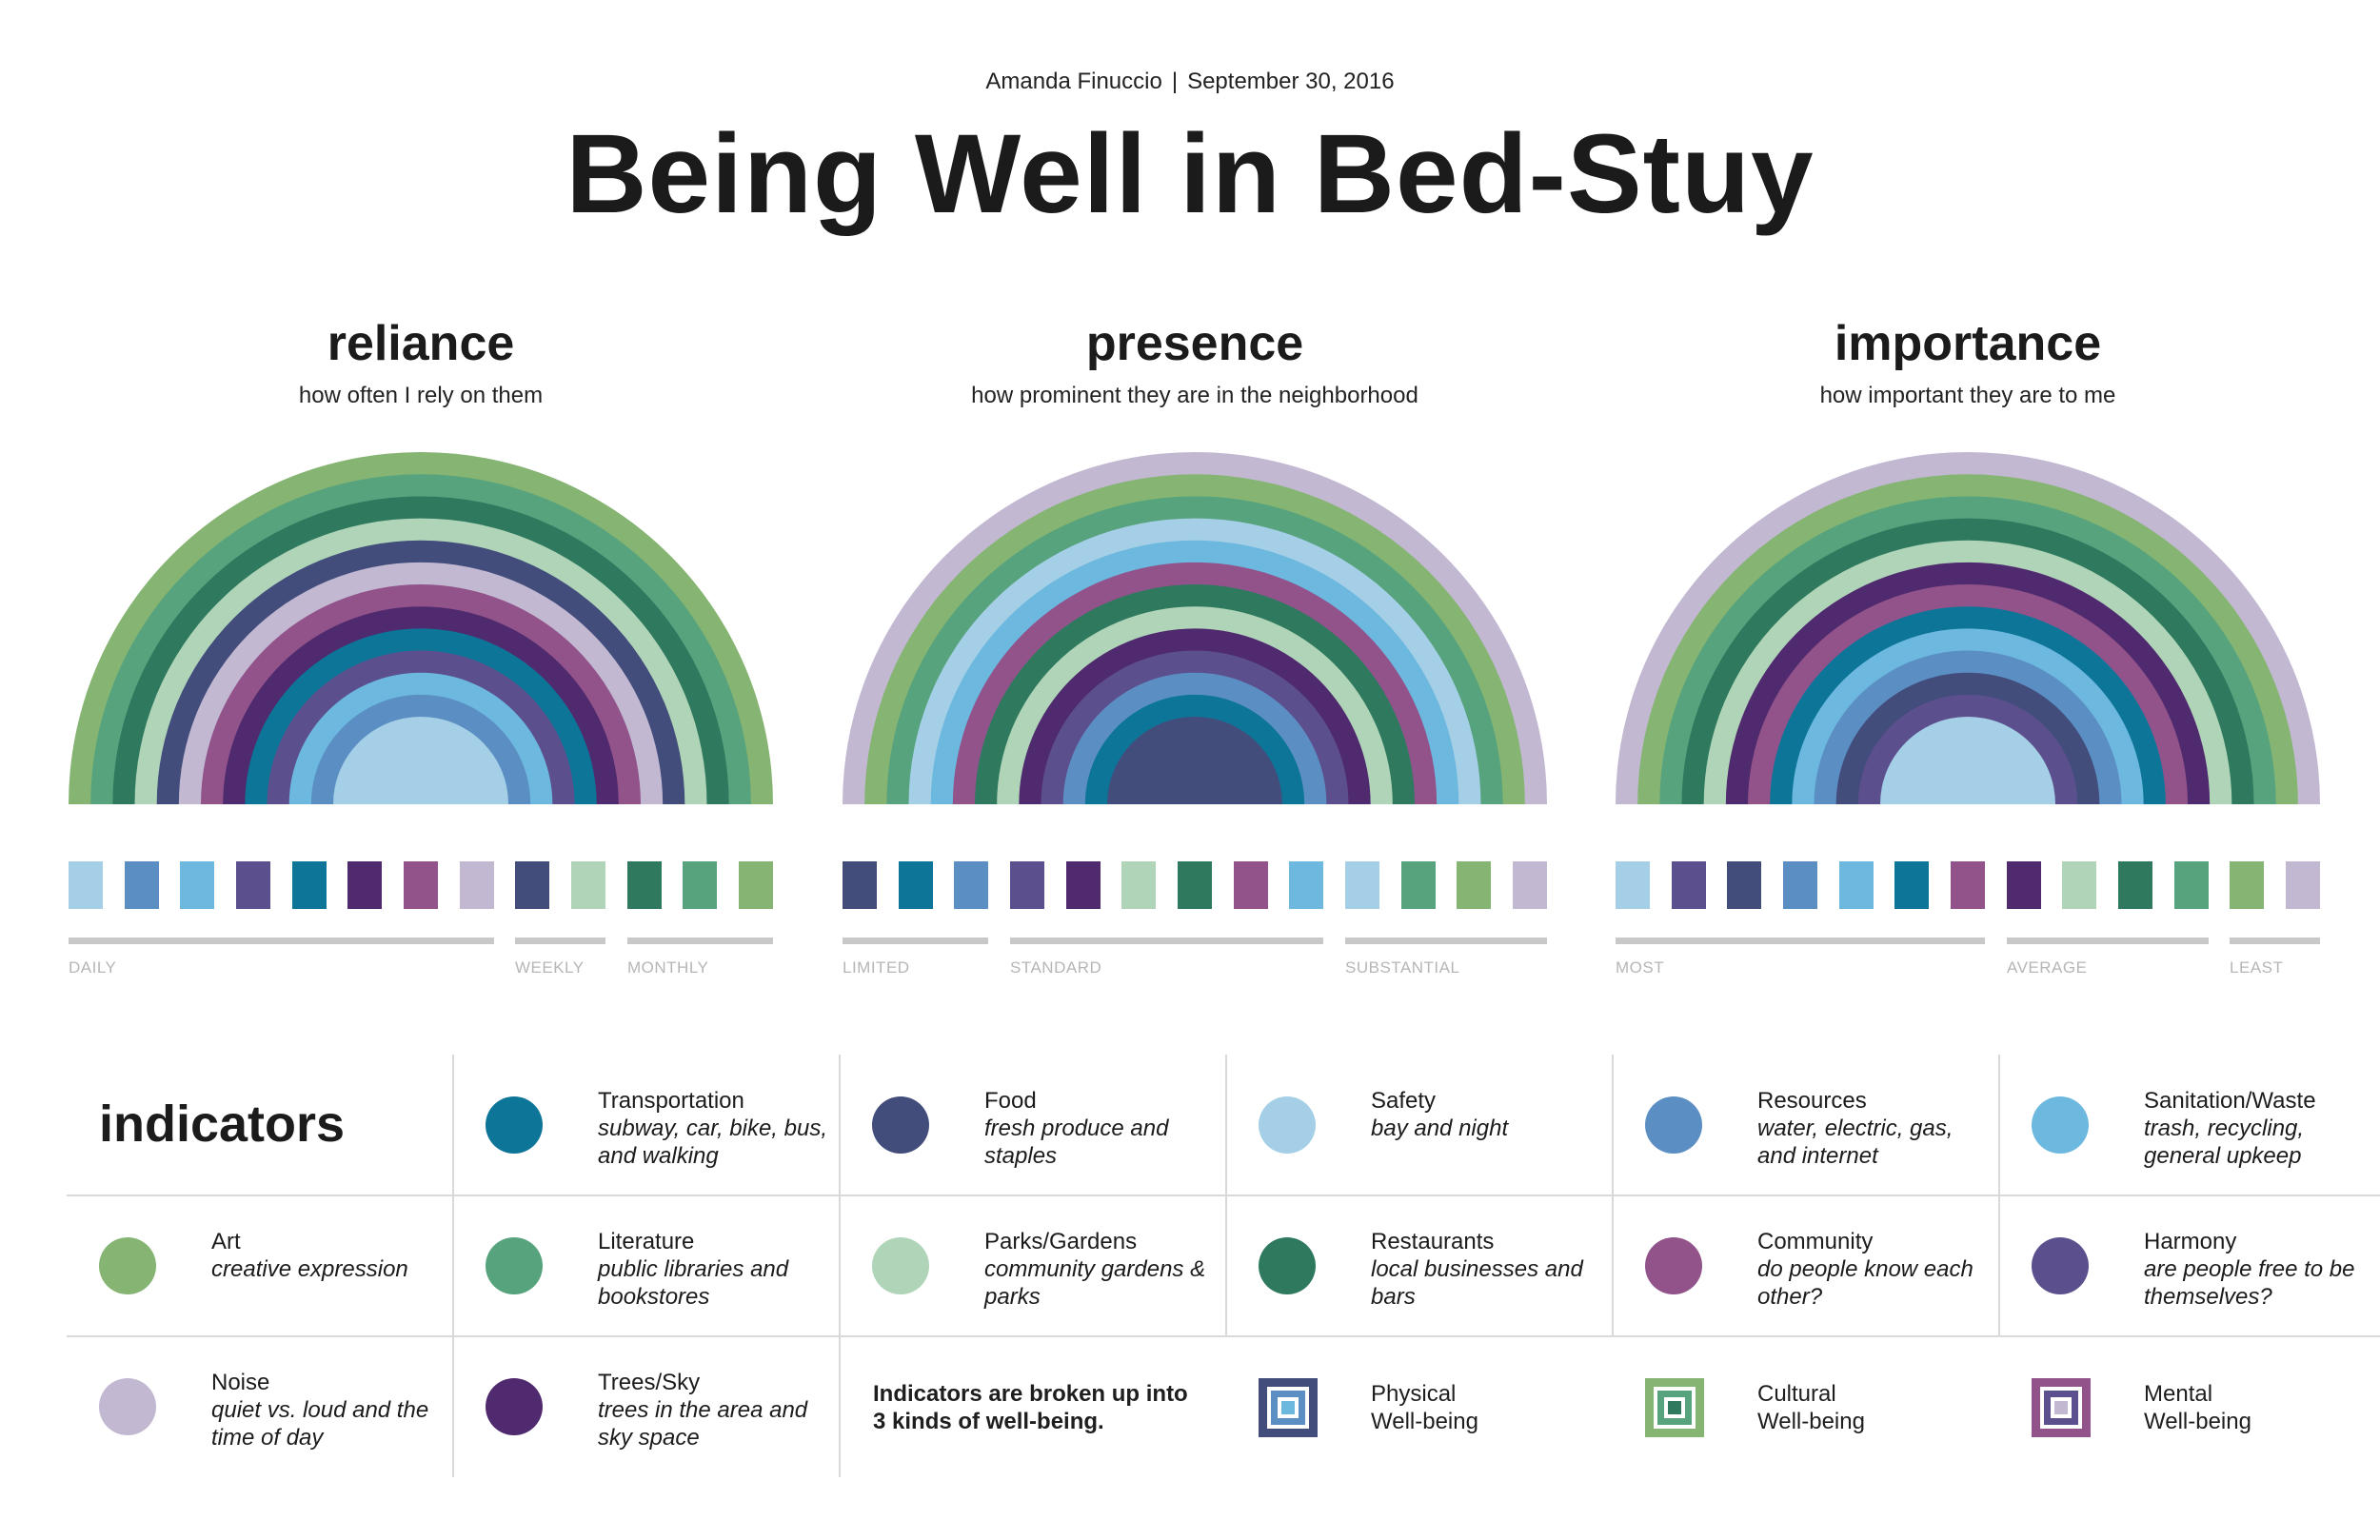 Image resolution: width=2380 pixels, height=1540 pixels. Describe the element at coordinates (1076, 1142) in the screenshot. I see `indicator-description: fresh produce and staples` at that location.